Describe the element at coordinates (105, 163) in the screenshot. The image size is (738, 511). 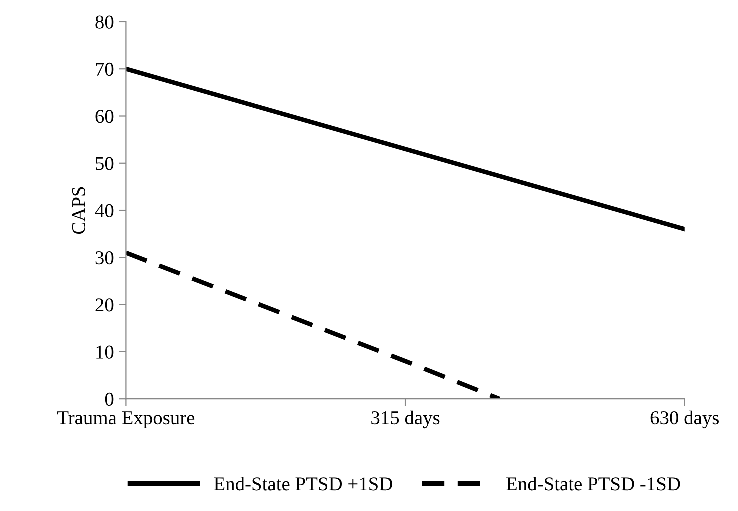
I see `y-tick-label: 50` at that location.